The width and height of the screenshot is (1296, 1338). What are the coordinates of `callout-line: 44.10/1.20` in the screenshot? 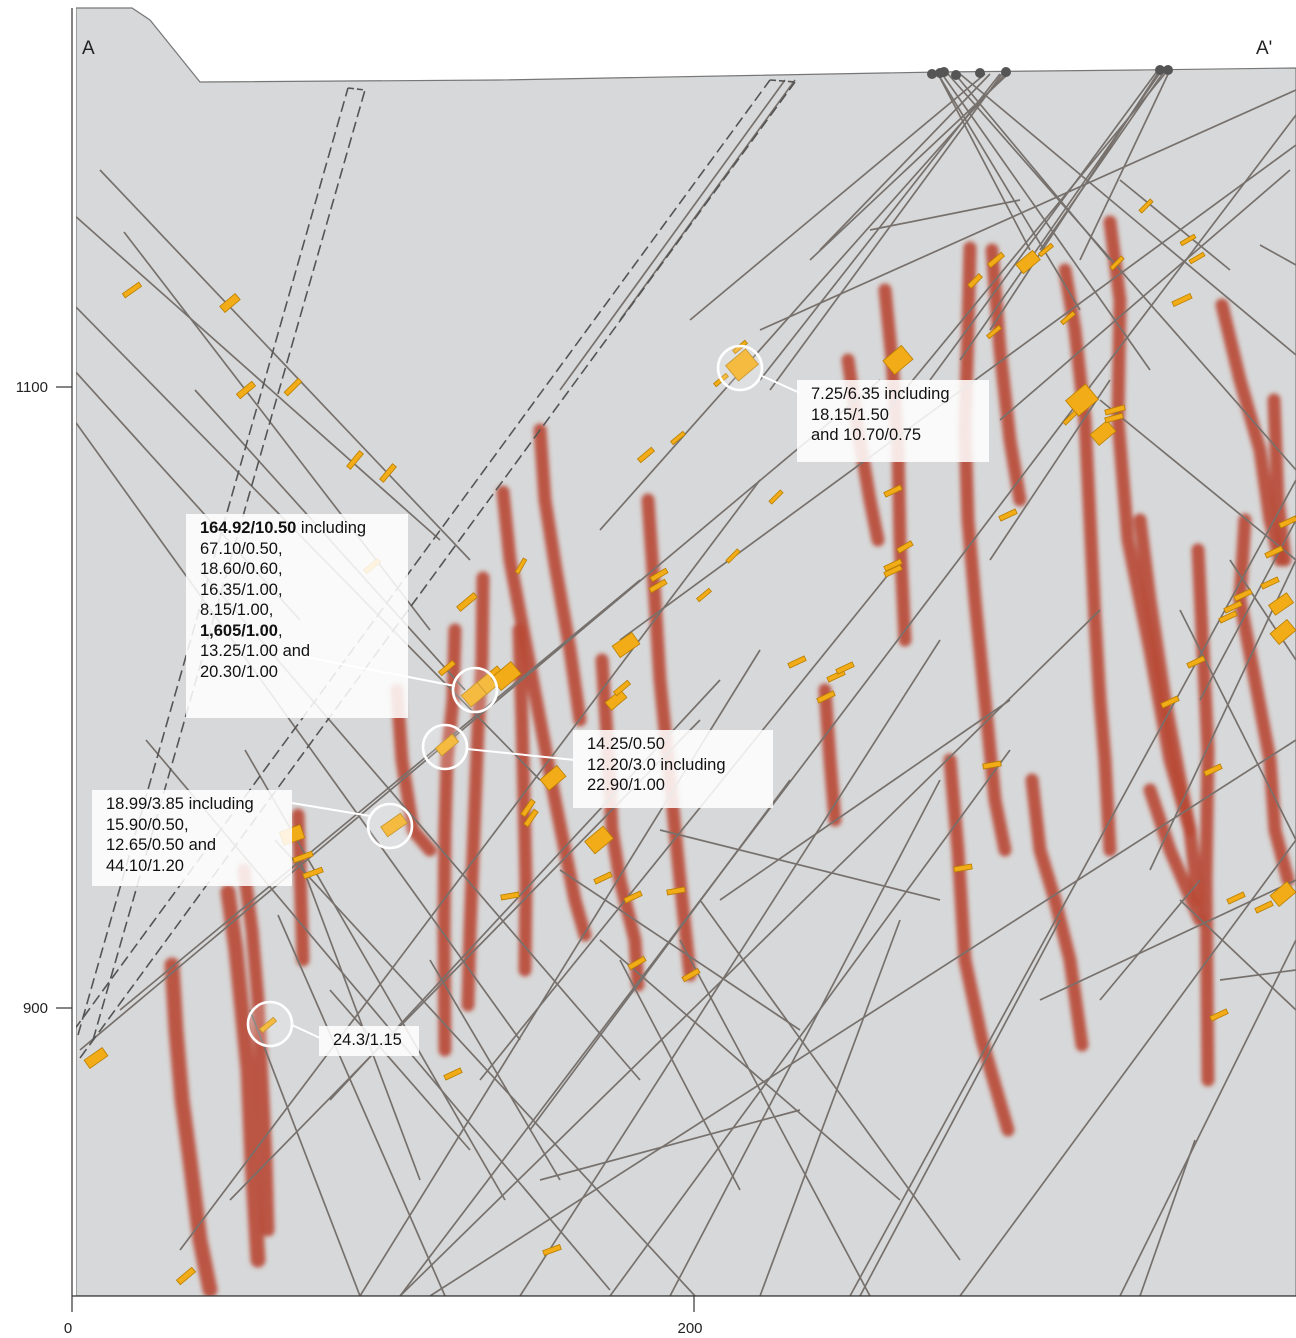 It's located at (194, 866).